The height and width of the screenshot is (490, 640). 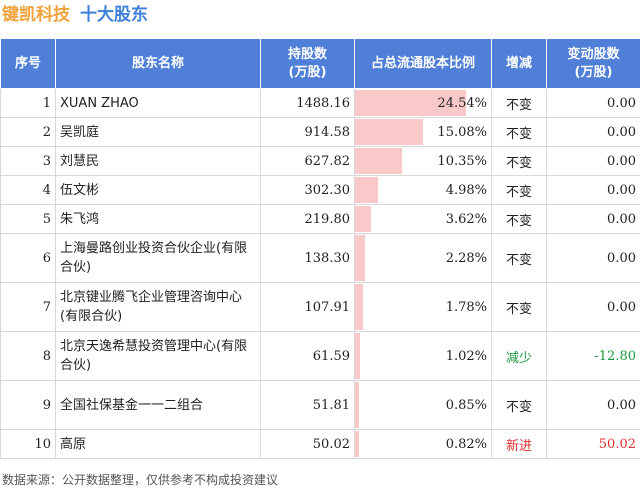 I want to click on ratio-value: 1.78%, so click(x=466, y=307).